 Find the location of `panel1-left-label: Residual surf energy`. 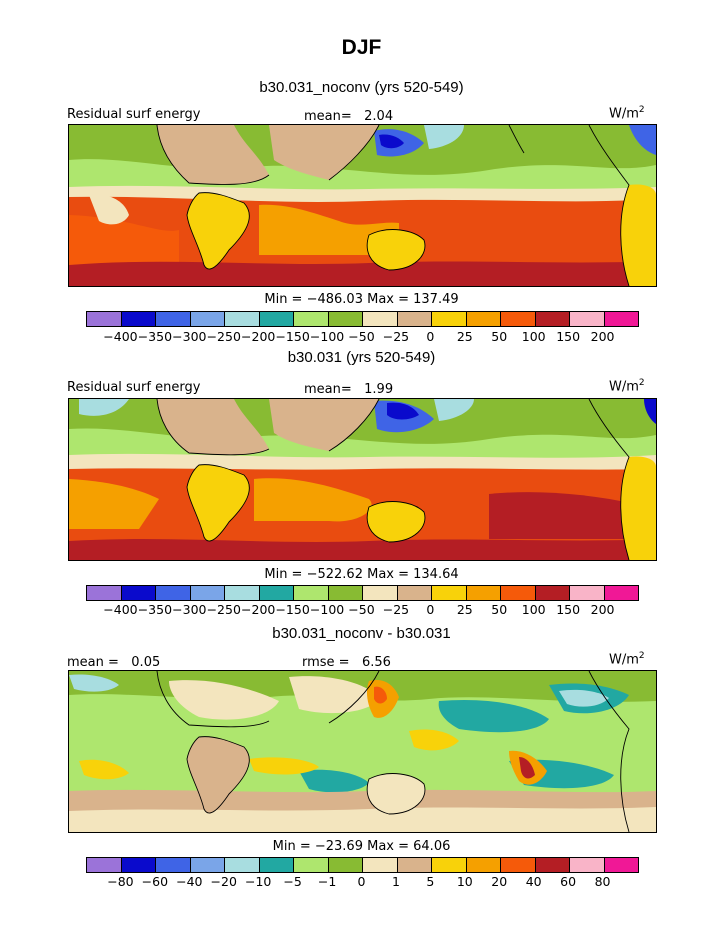

panel1-left-label: Residual surf energy is located at coordinates (134, 114).